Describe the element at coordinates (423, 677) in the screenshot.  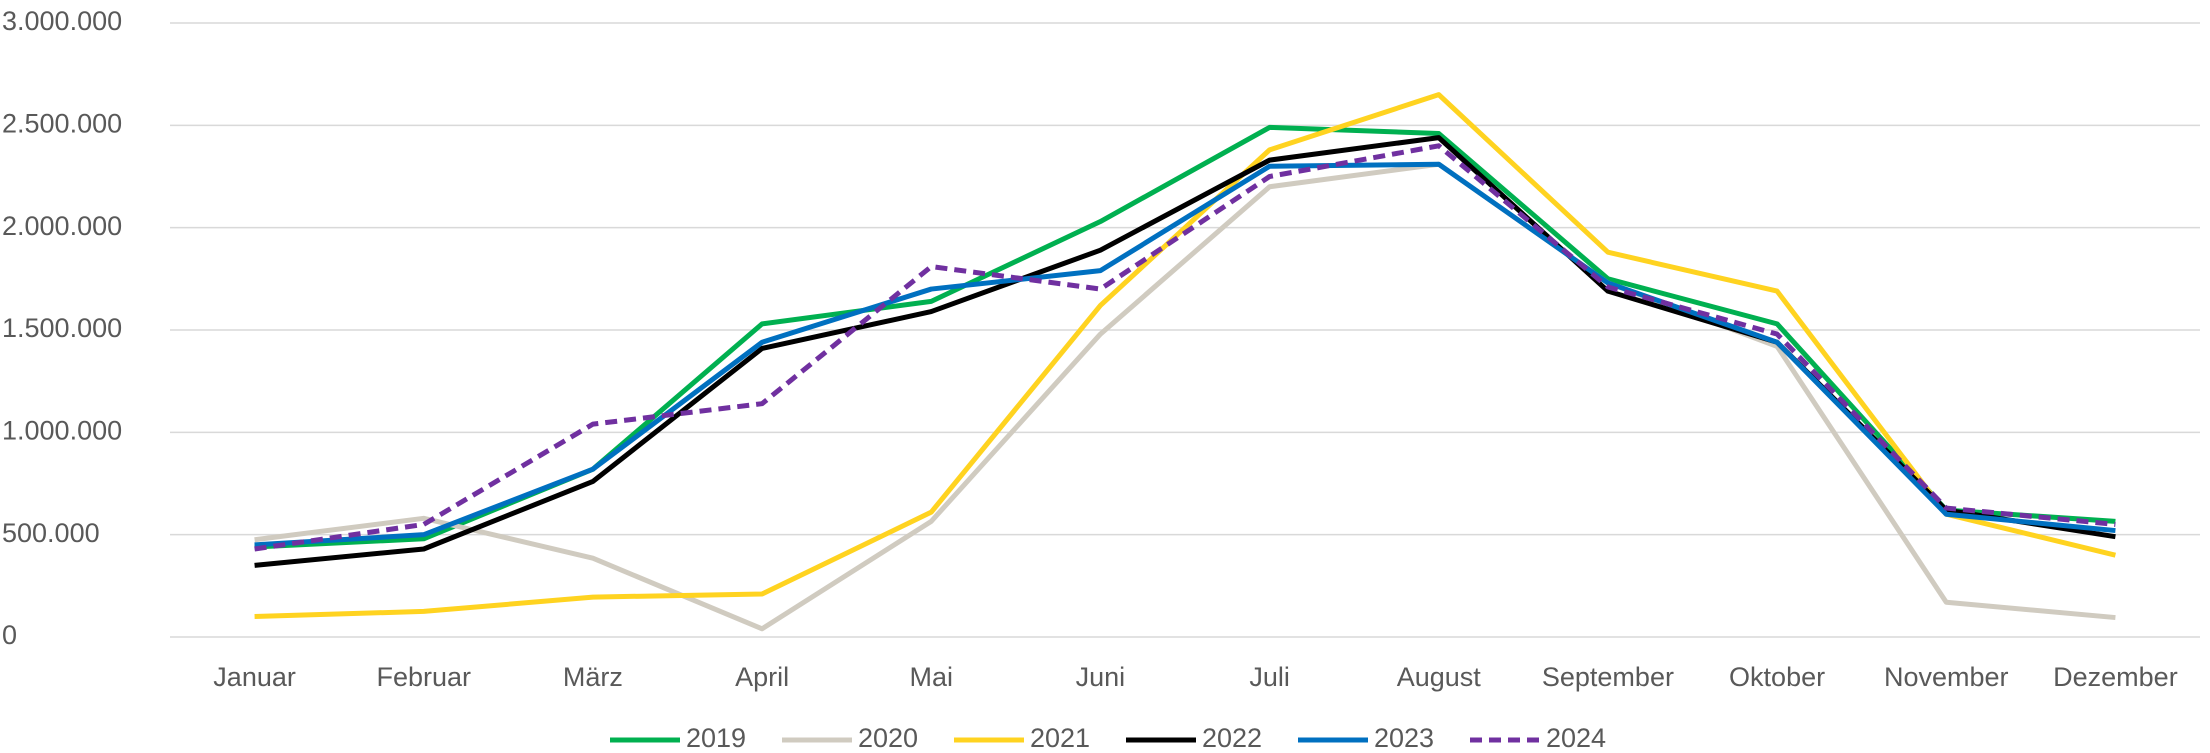
I see `x-tick-label: Februar` at that location.